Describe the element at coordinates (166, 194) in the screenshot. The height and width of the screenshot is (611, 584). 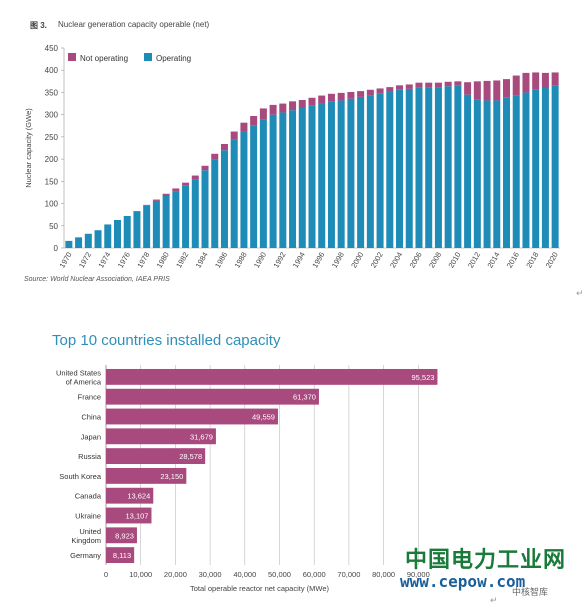
I see `bar-not-operating-1980` at that location.